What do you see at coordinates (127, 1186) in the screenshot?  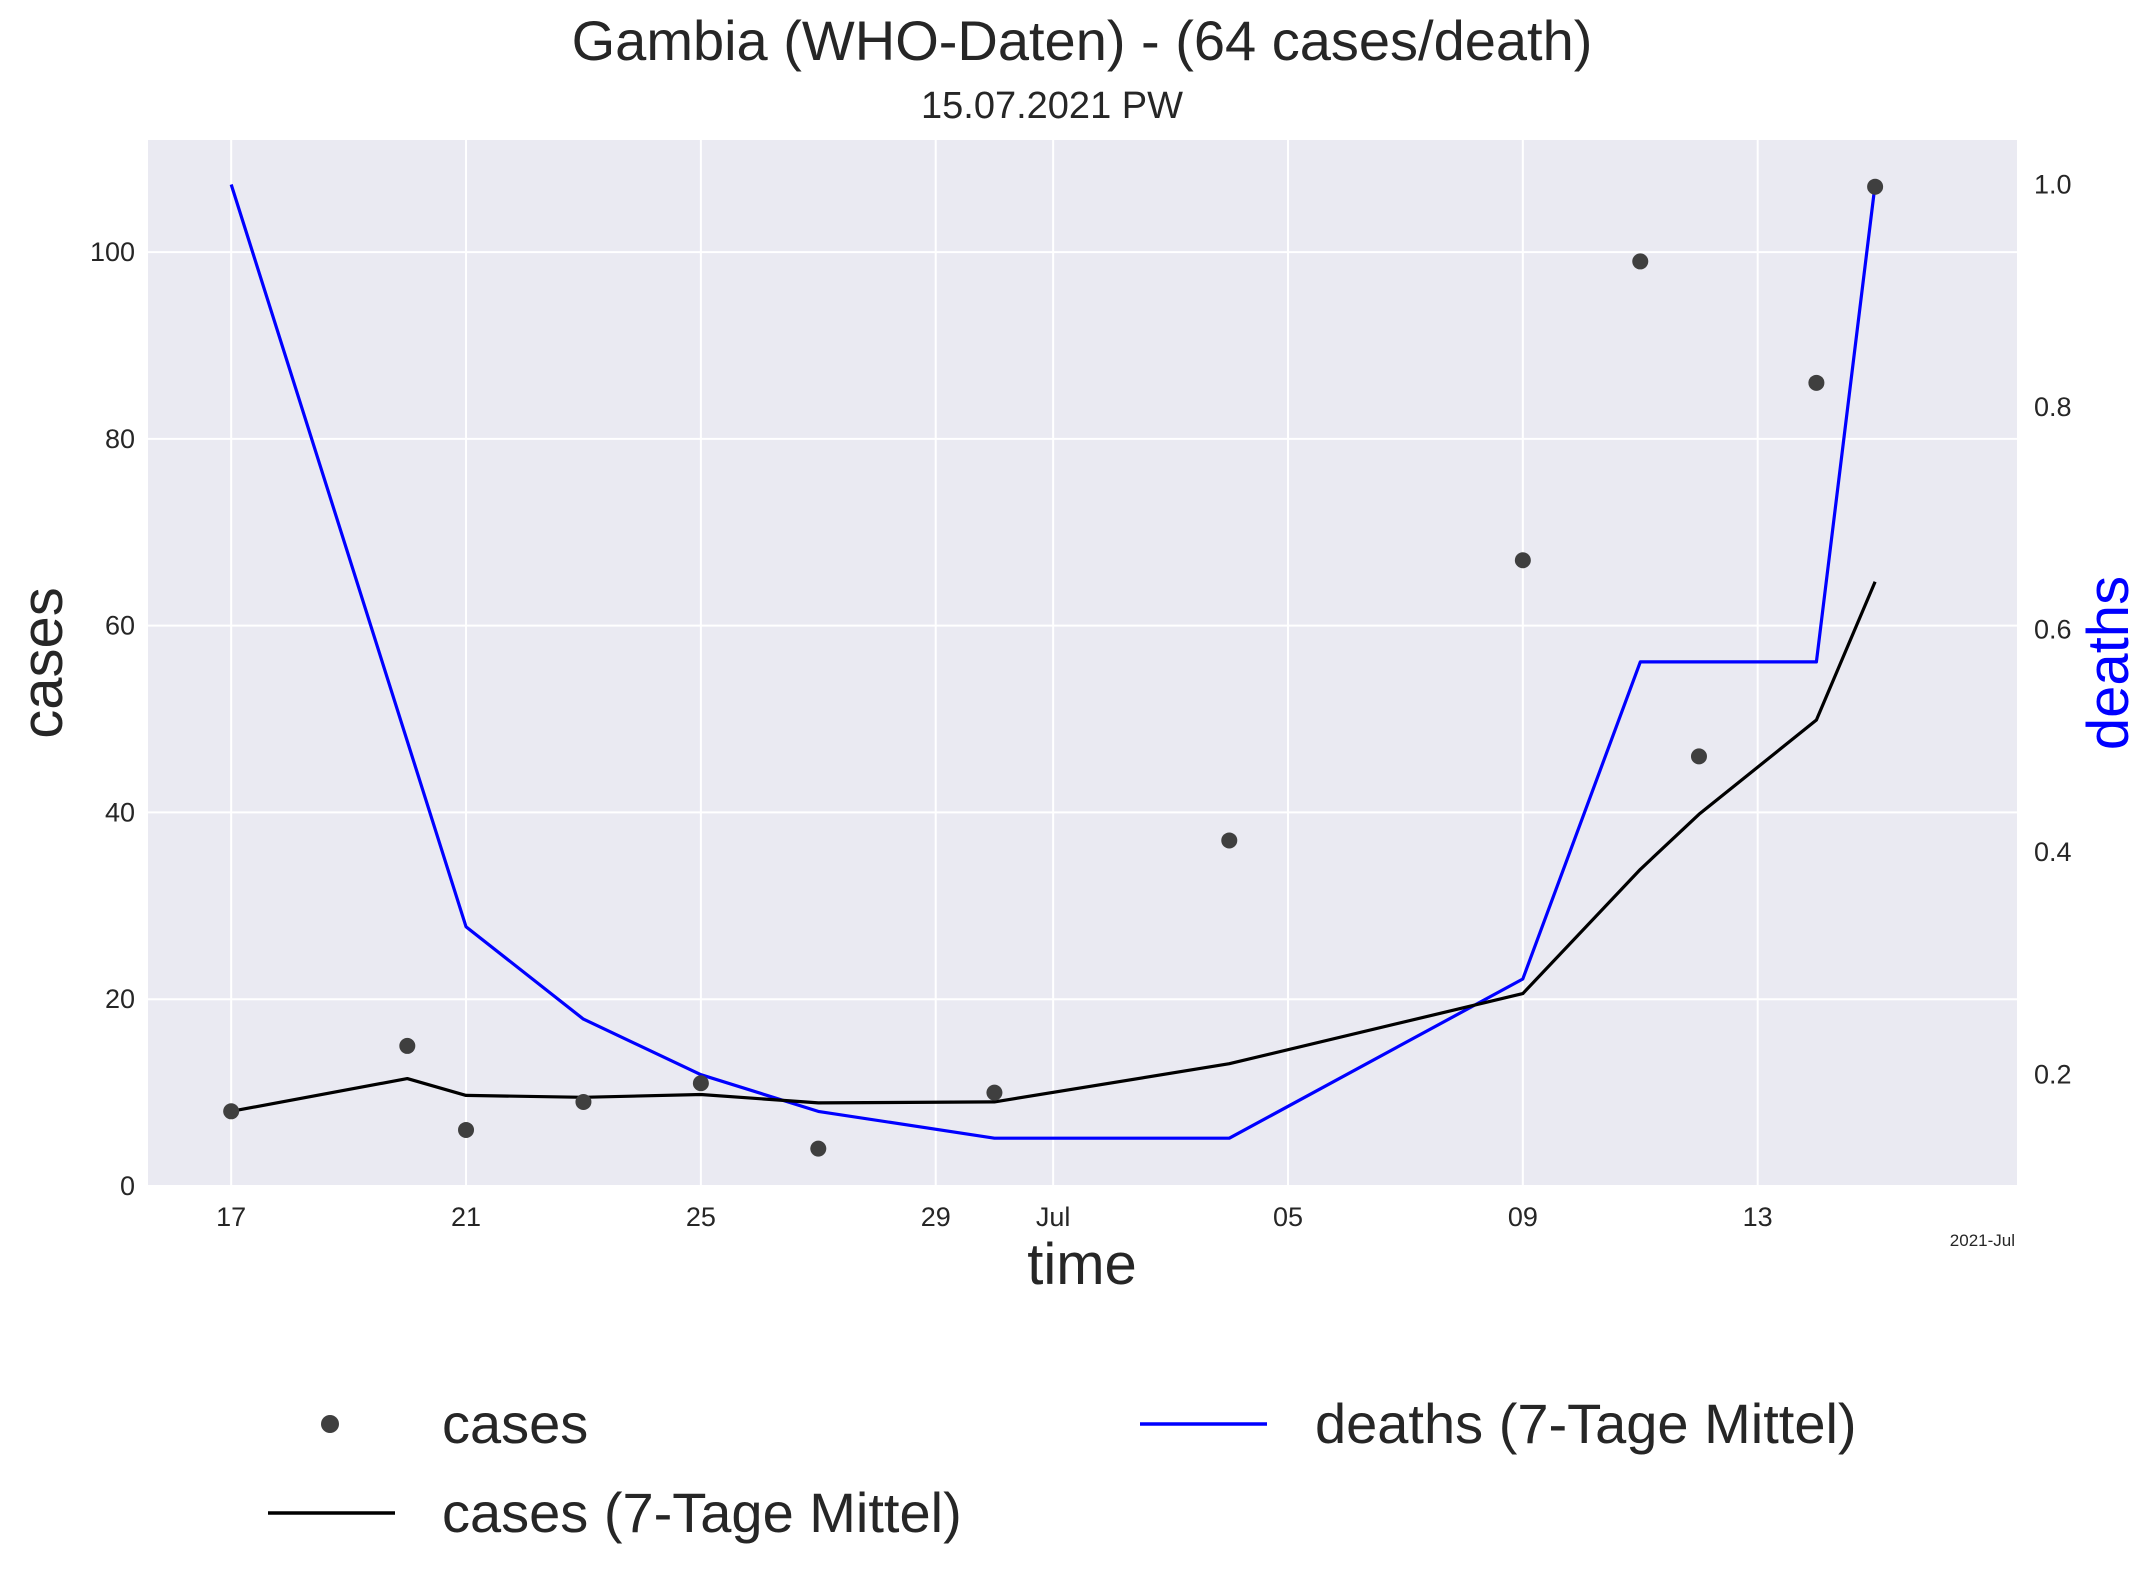 I see `y-tick-label: 0` at bounding box center [127, 1186].